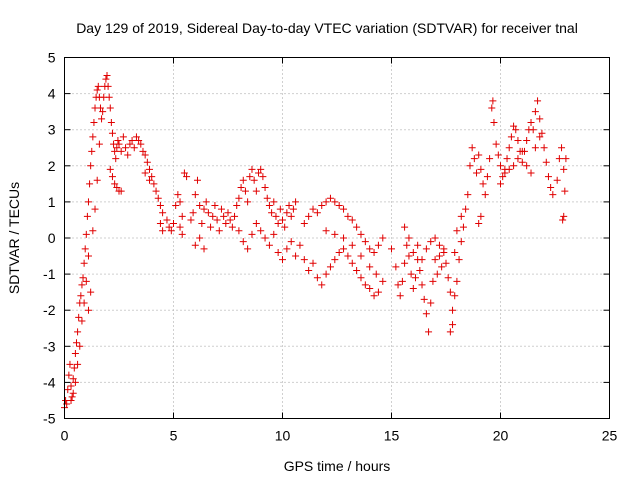 The width and height of the screenshot is (640, 480). I want to click on y-tick-label: 0, so click(52, 238).